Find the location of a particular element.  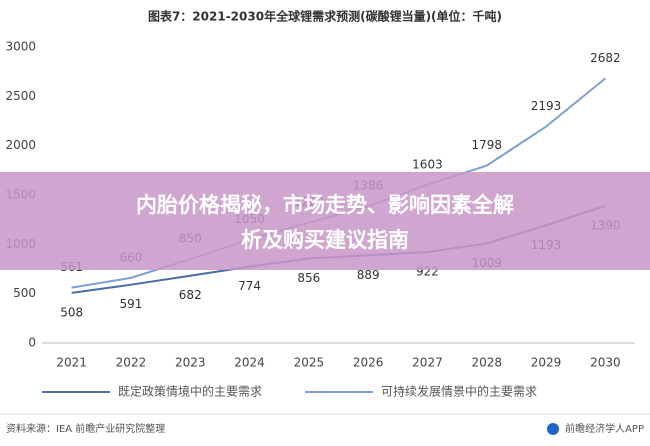

data-label: 1798 is located at coordinates (486, 145).